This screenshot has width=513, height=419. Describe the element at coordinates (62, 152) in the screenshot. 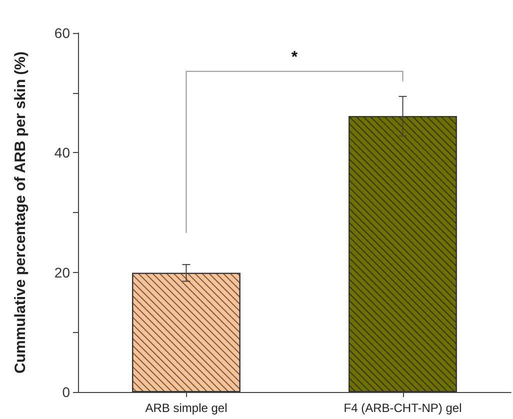

I see `y-tick-label: 40` at that location.